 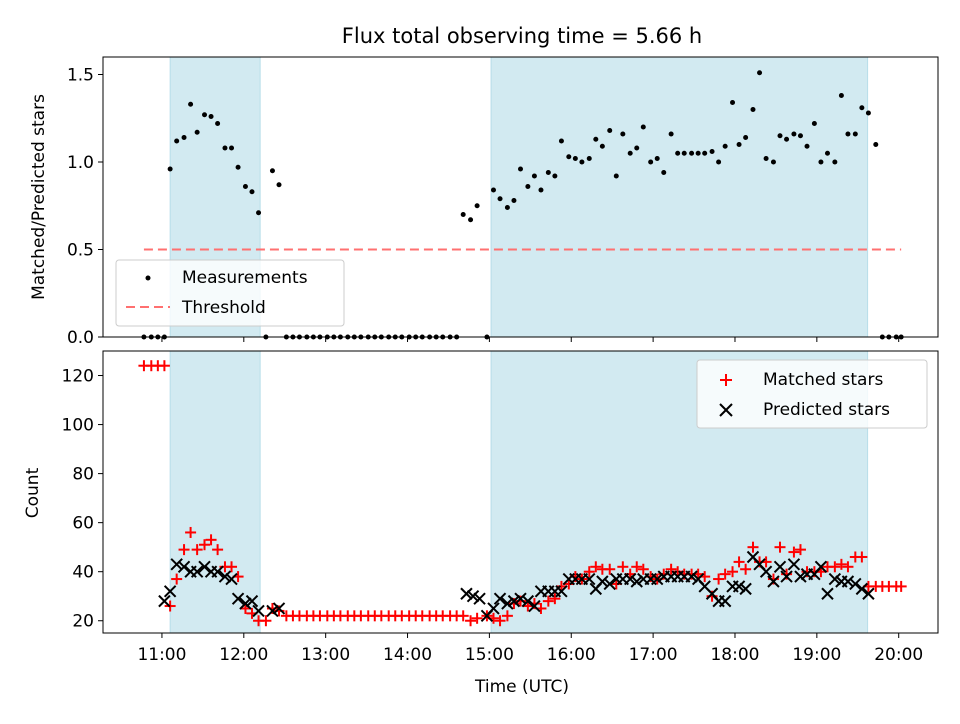 What do you see at coordinates (83, 475) in the screenshot?
I see `y-tick-label: 80` at bounding box center [83, 475].